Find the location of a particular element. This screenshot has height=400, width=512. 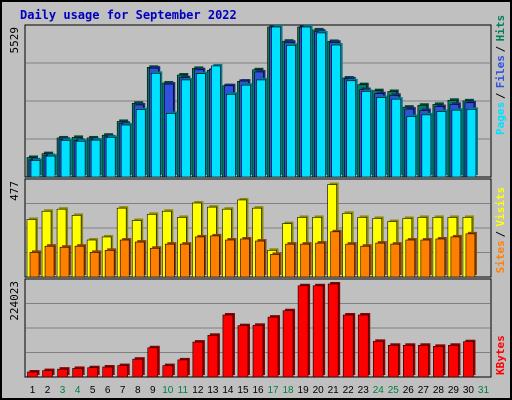

x-tick-label-day-25: 25 is located at coordinates (394, 390).